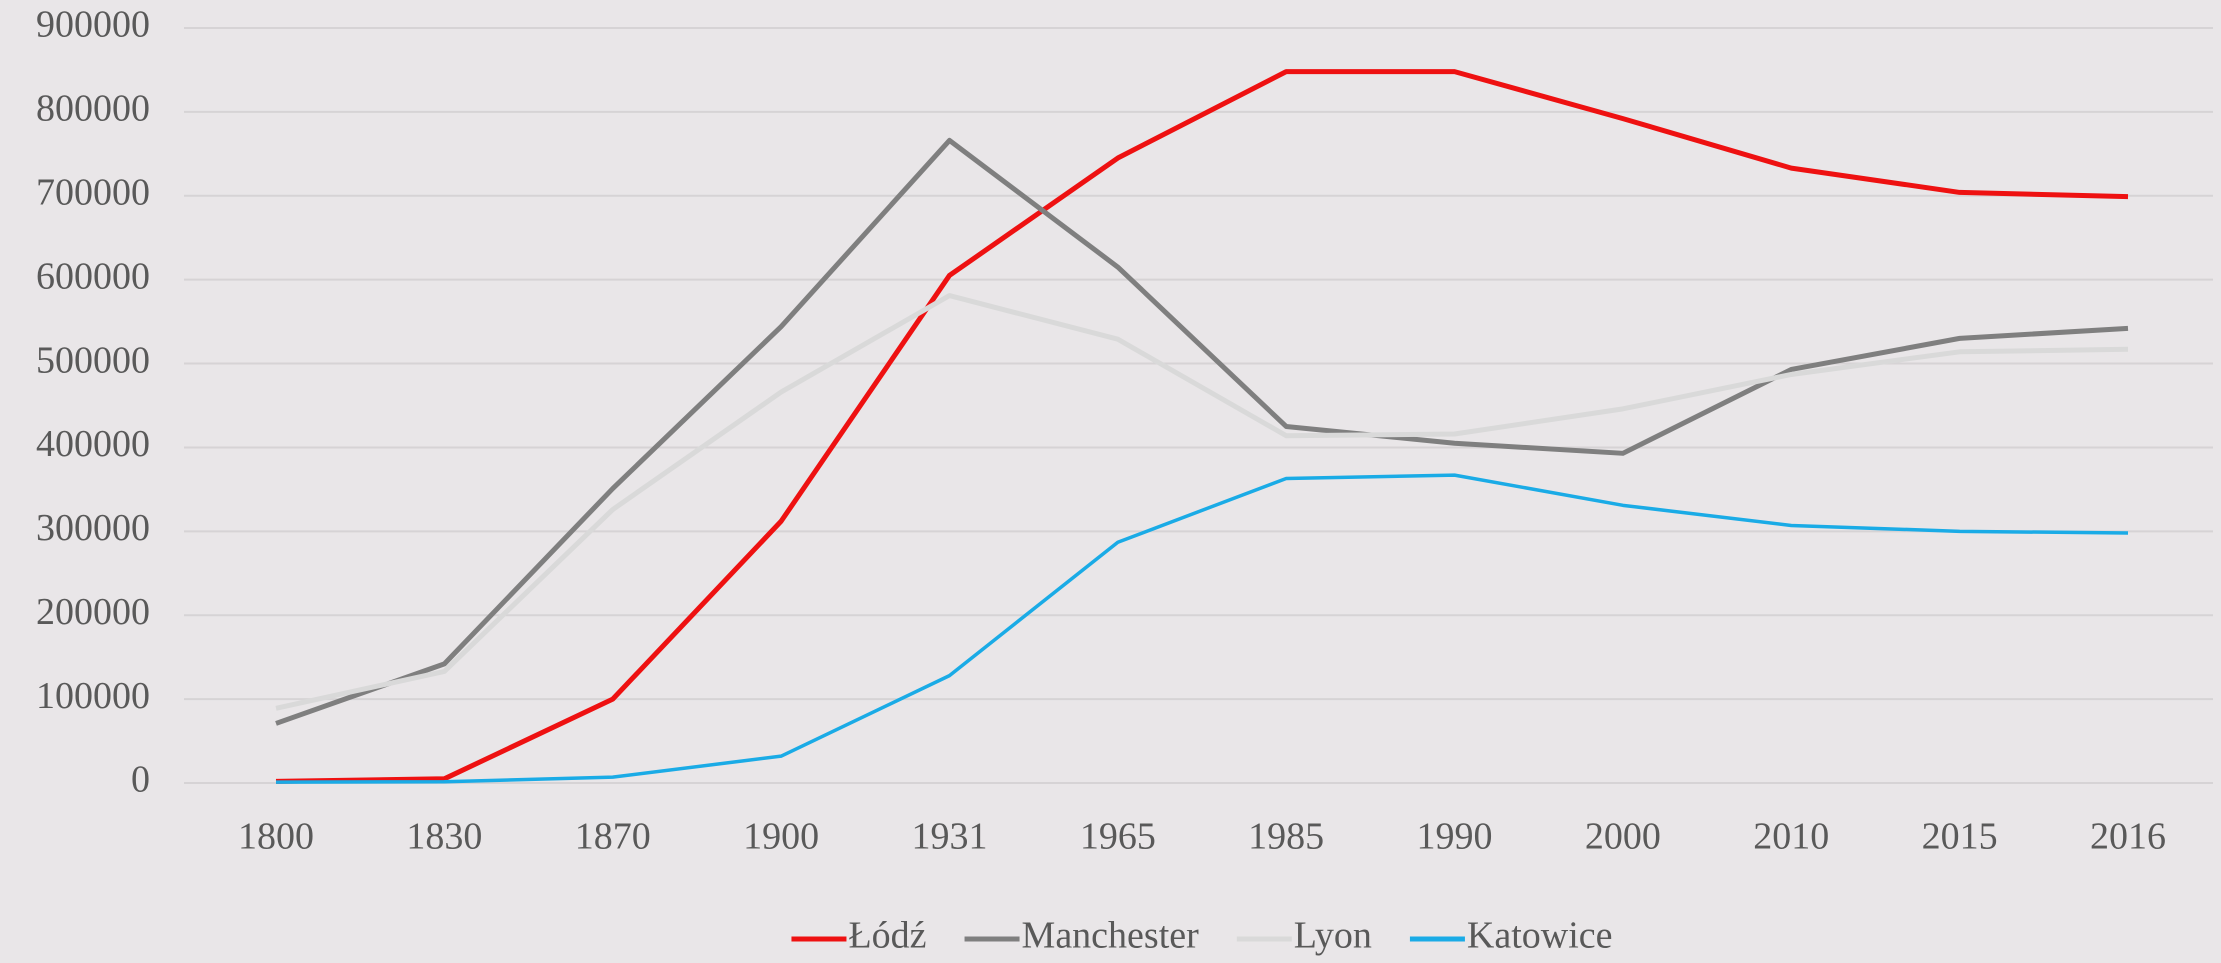 The image size is (2221, 963). I want to click on x-tick-label: 1931, so click(949, 837).